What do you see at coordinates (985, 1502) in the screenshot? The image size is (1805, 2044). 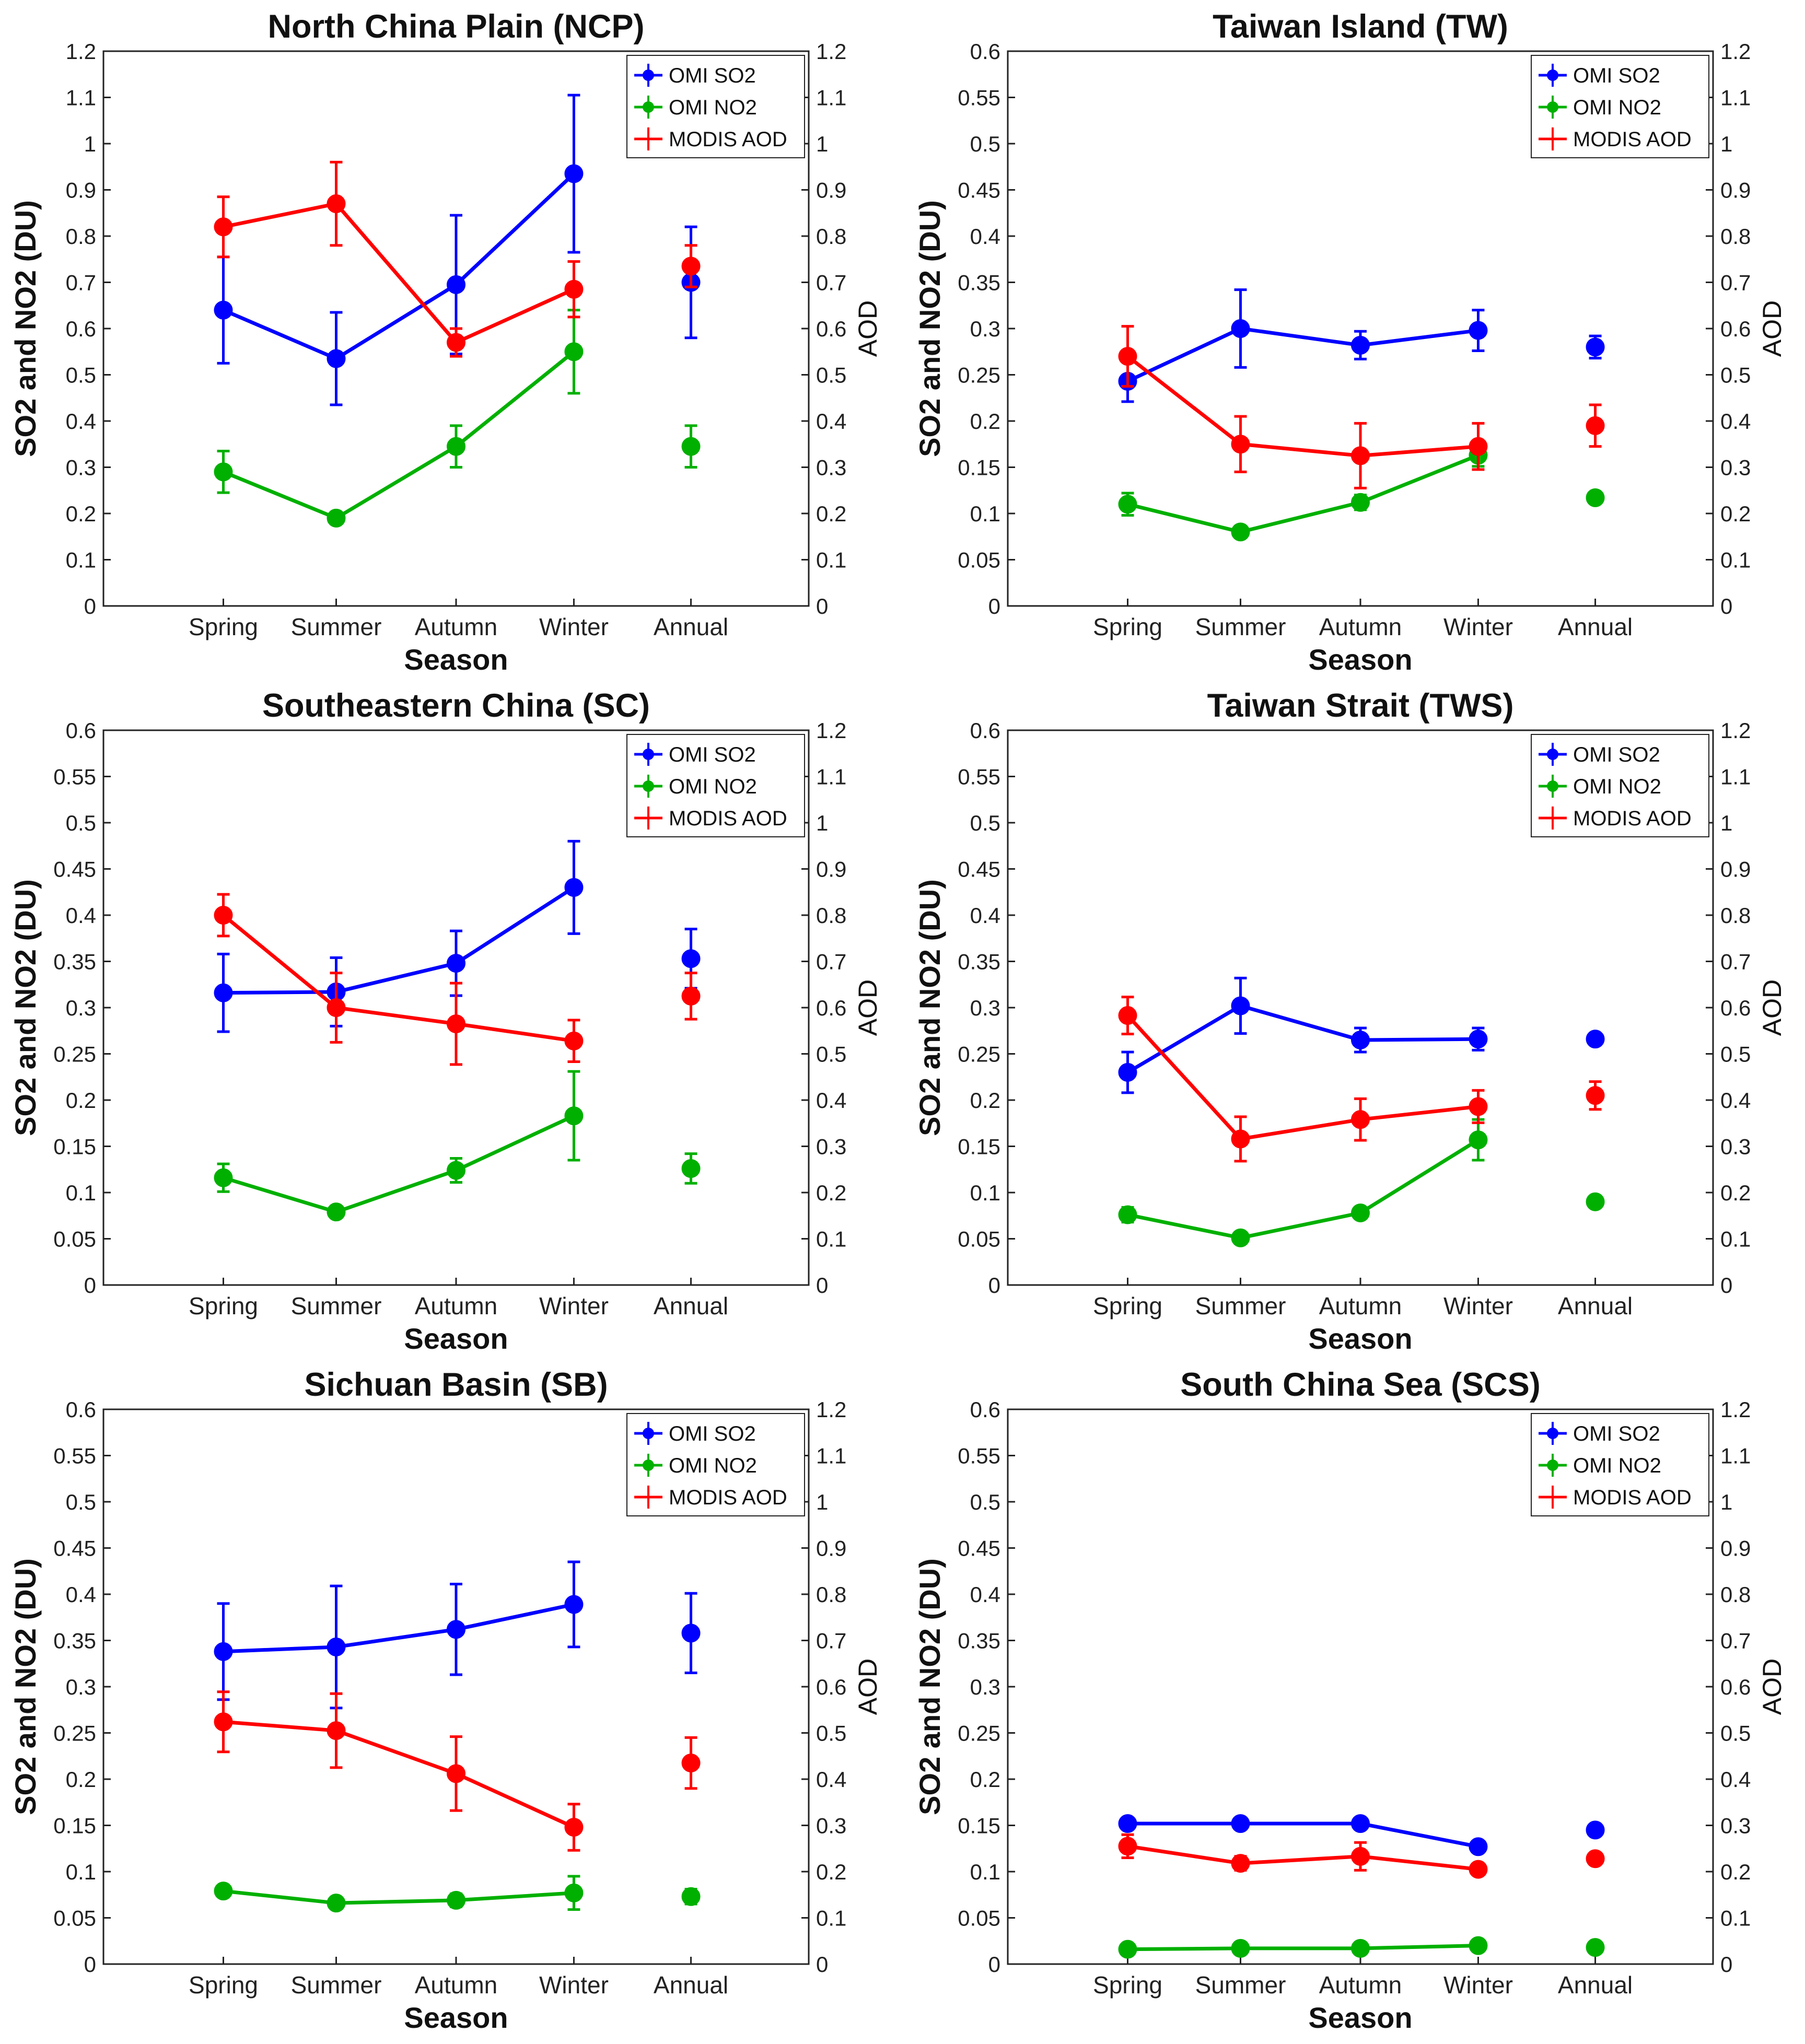 I see `y-tick-label: 0.5` at bounding box center [985, 1502].